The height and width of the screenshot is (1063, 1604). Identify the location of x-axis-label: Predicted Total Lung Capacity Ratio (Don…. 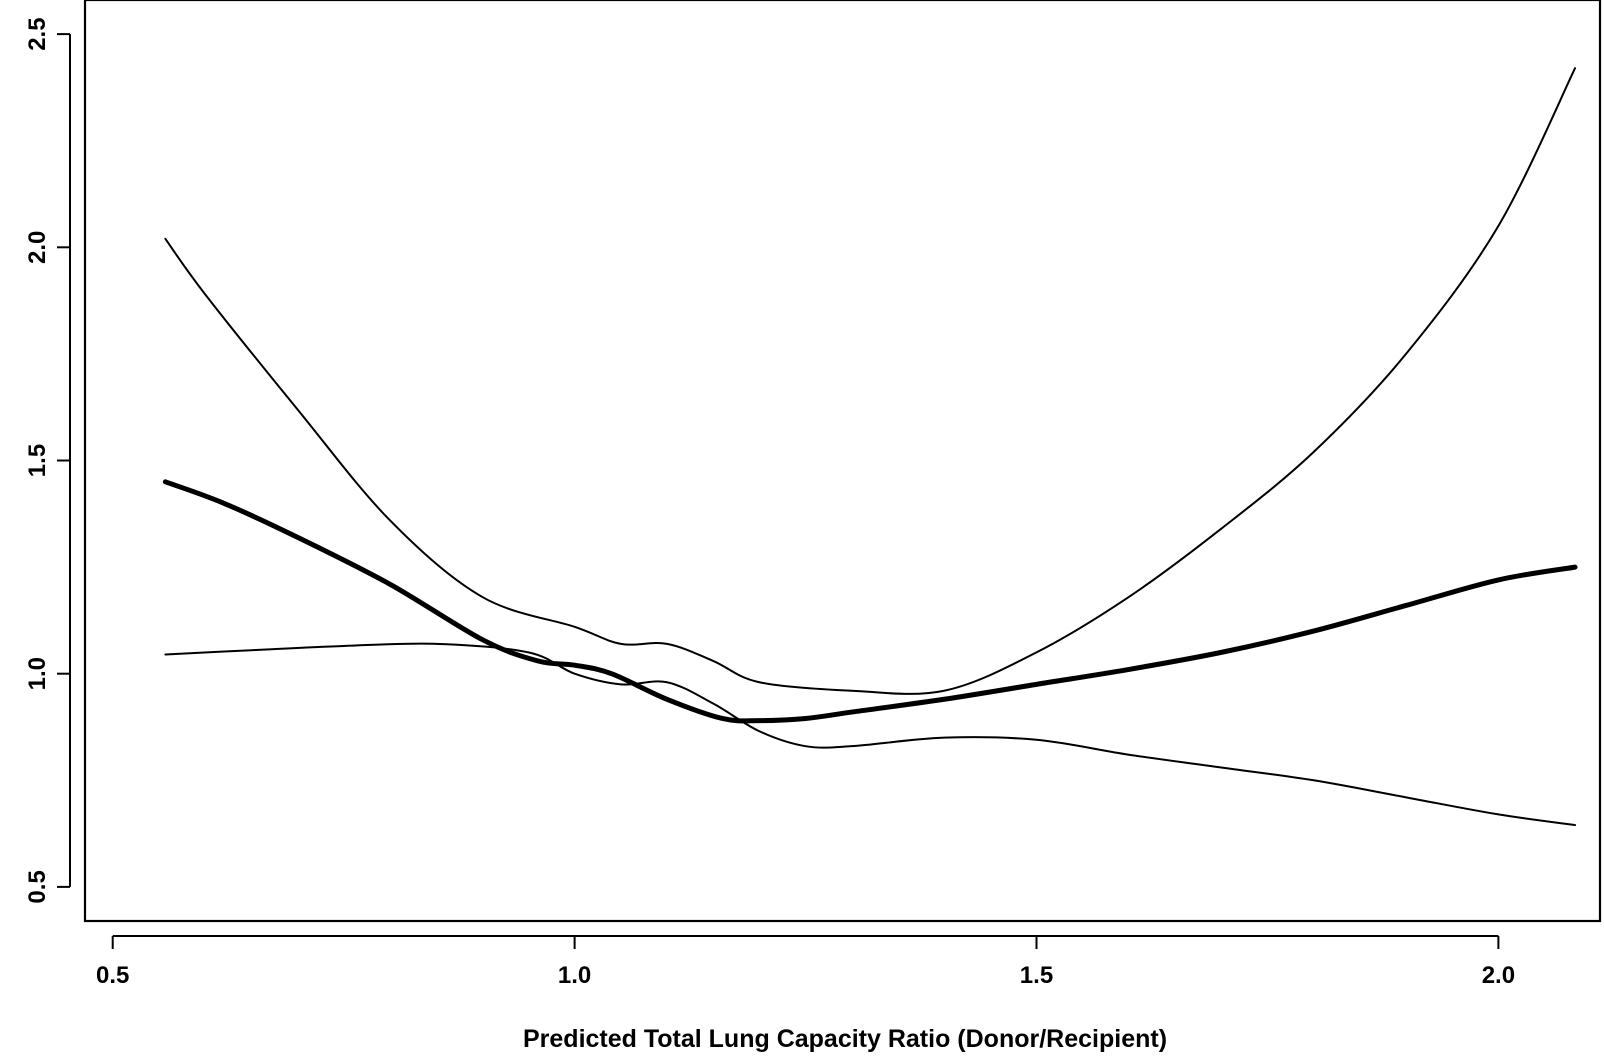
(845, 1039).